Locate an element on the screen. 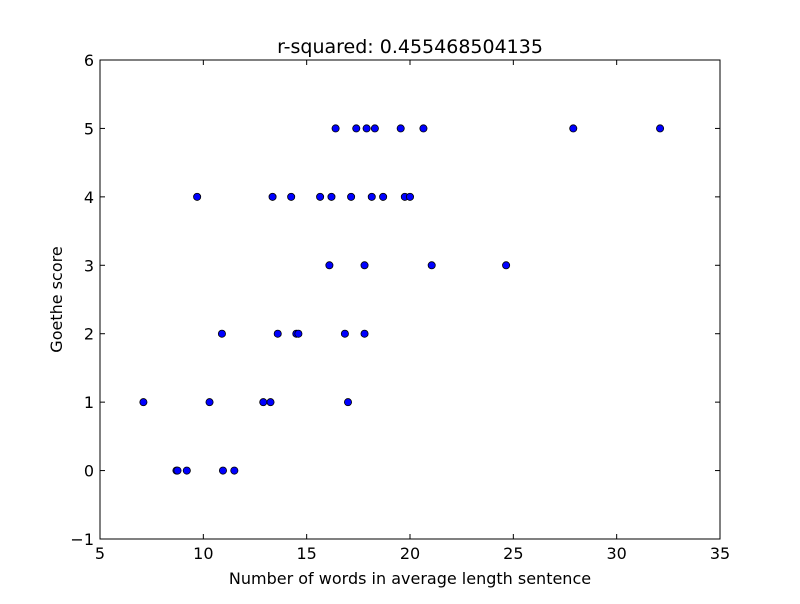 The width and height of the screenshot is (800, 604). x-tick-label: 10 is located at coordinates (203, 553).